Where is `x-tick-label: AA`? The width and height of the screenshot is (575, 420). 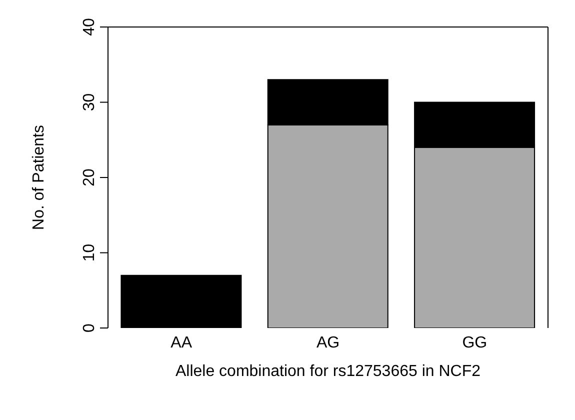
x-tick-label: AA is located at coordinates (181, 343).